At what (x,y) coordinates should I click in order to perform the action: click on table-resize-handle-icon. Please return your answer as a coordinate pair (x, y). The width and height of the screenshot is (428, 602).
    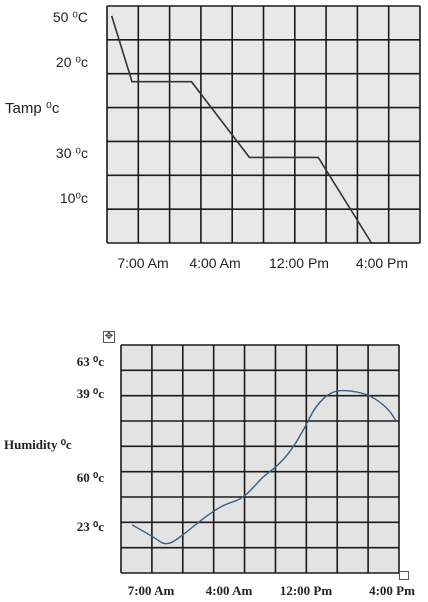
    Looking at the image, I should click on (404, 575).